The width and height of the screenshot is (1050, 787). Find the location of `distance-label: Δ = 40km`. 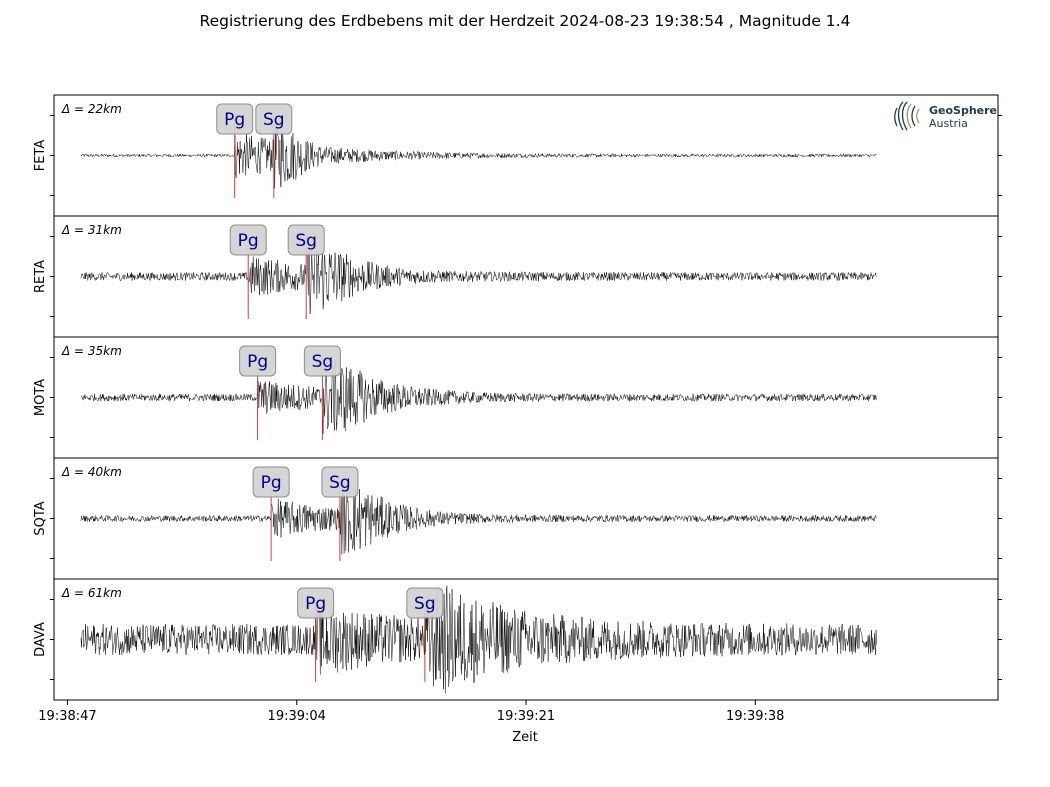

distance-label: Δ = 40km is located at coordinates (91, 472).